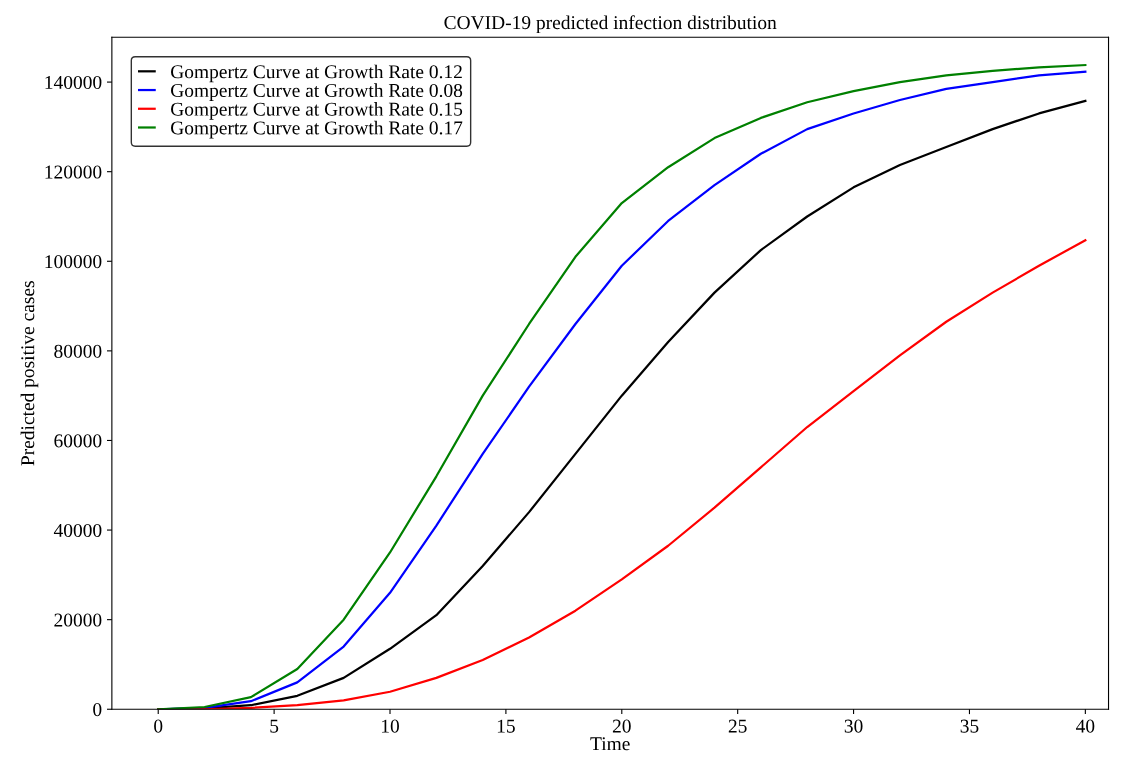 Image resolution: width=1130 pixels, height=761 pixels. Describe the element at coordinates (317, 129) in the screenshot. I see `legend-label: Gompertz Curve at Growth Rate 0.17` at that location.